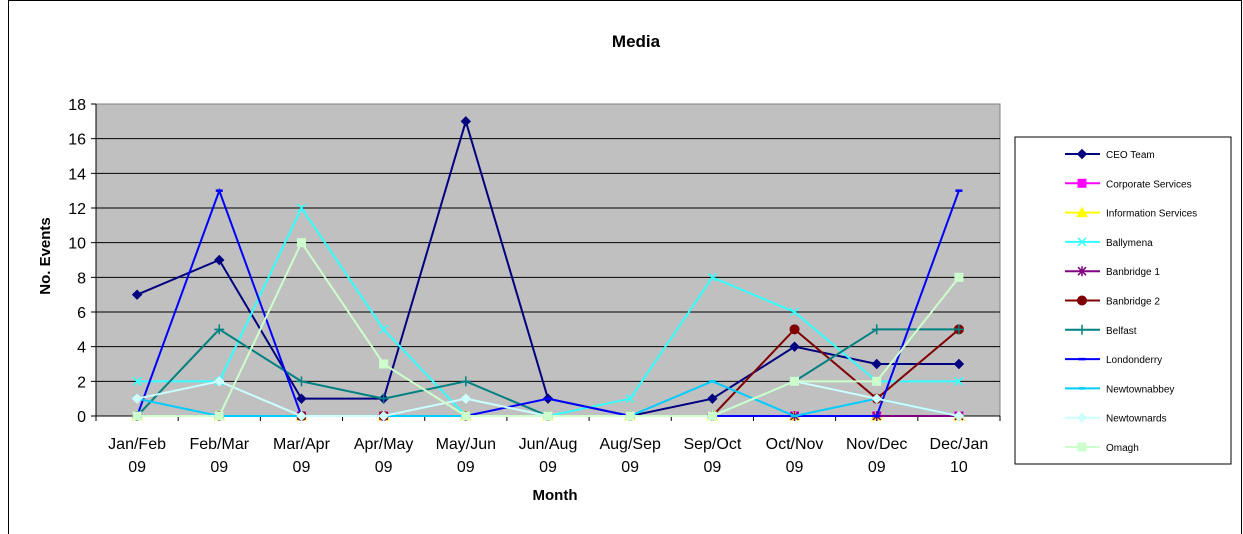  Describe the element at coordinates (1133, 302) in the screenshot. I see `legend-label: Banbridge 2` at that location.